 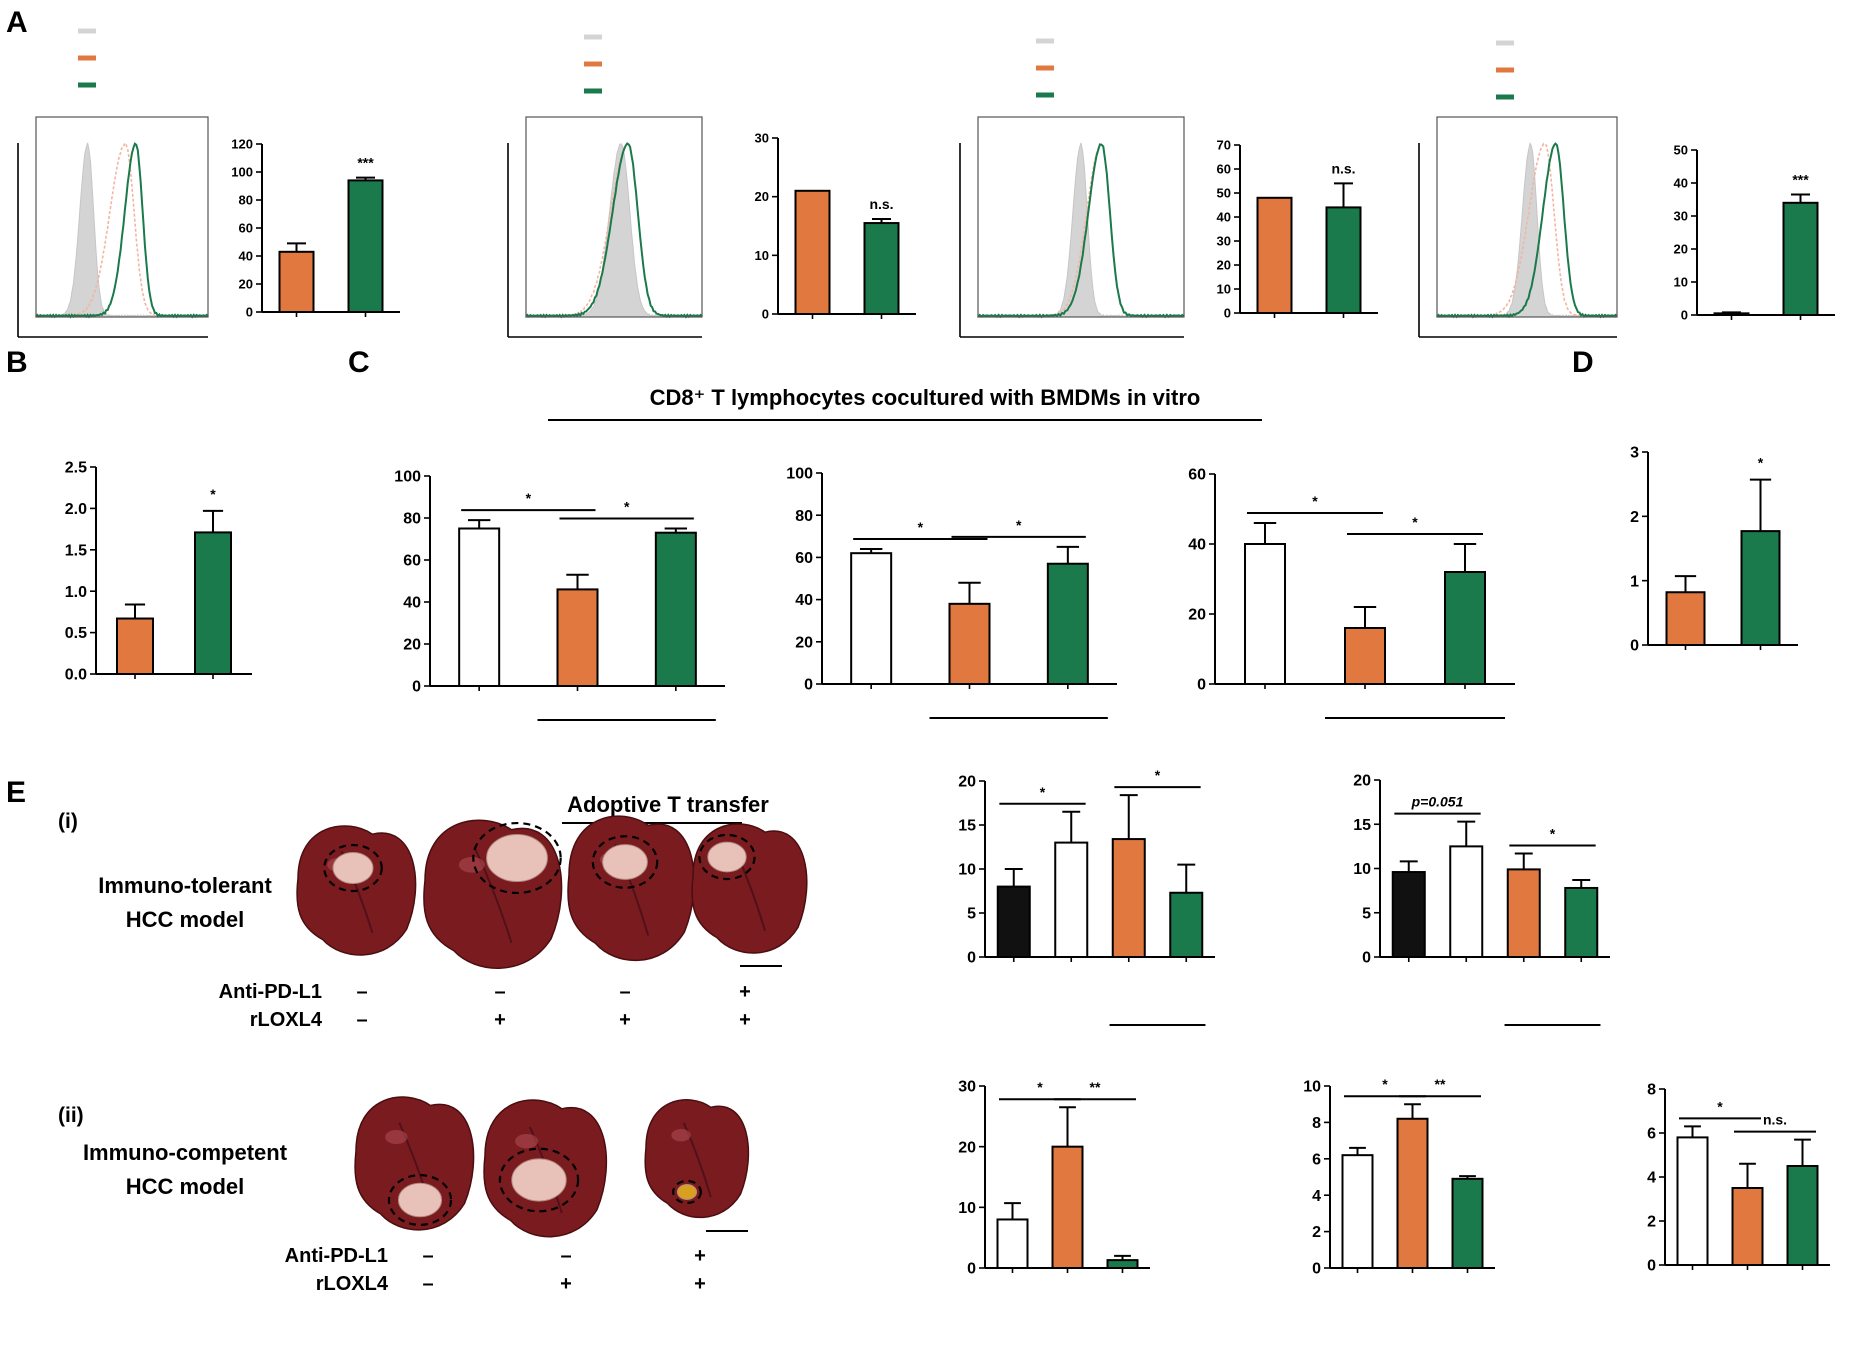 I want to click on y-tick-label: 70, so click(x=1224, y=145).